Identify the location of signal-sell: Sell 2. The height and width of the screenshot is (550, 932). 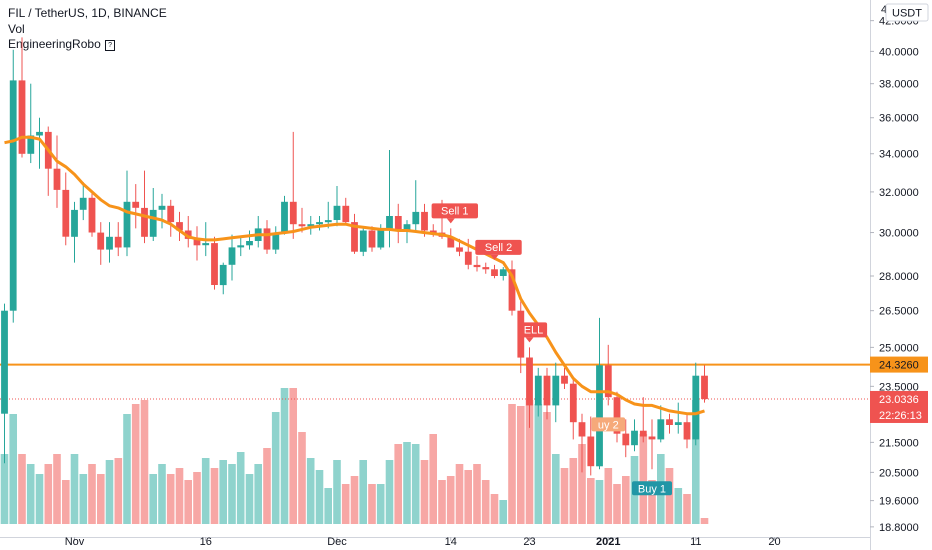
(498, 249).